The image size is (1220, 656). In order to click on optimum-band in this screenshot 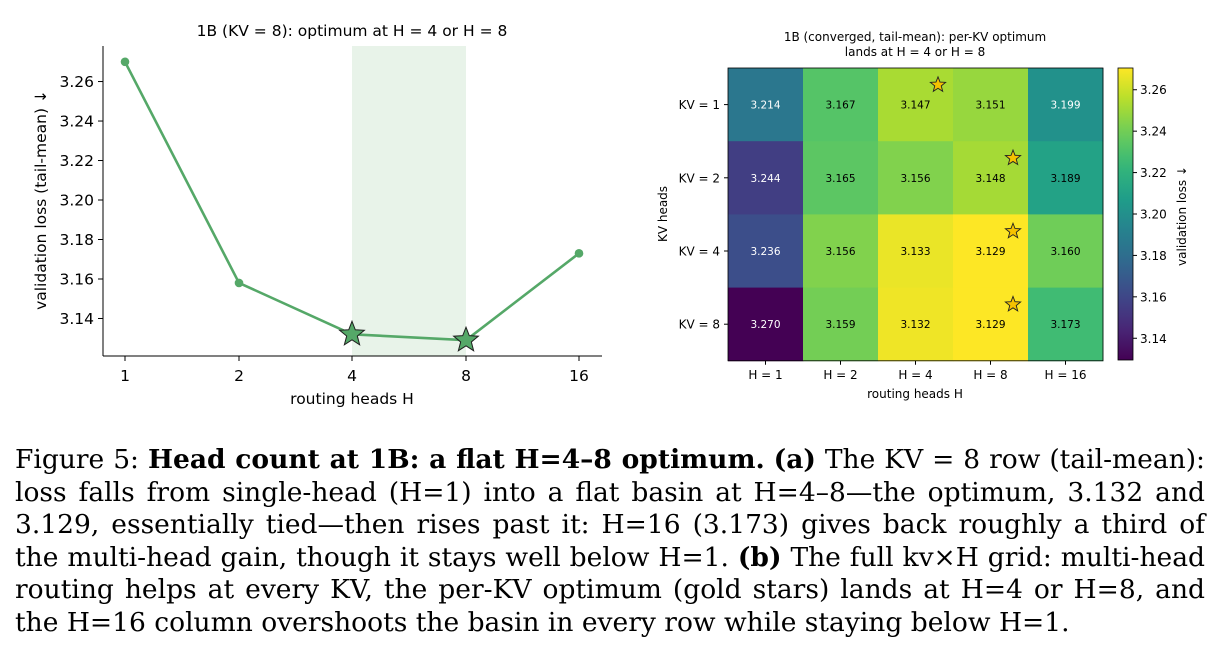, I will do `click(409, 201)`.